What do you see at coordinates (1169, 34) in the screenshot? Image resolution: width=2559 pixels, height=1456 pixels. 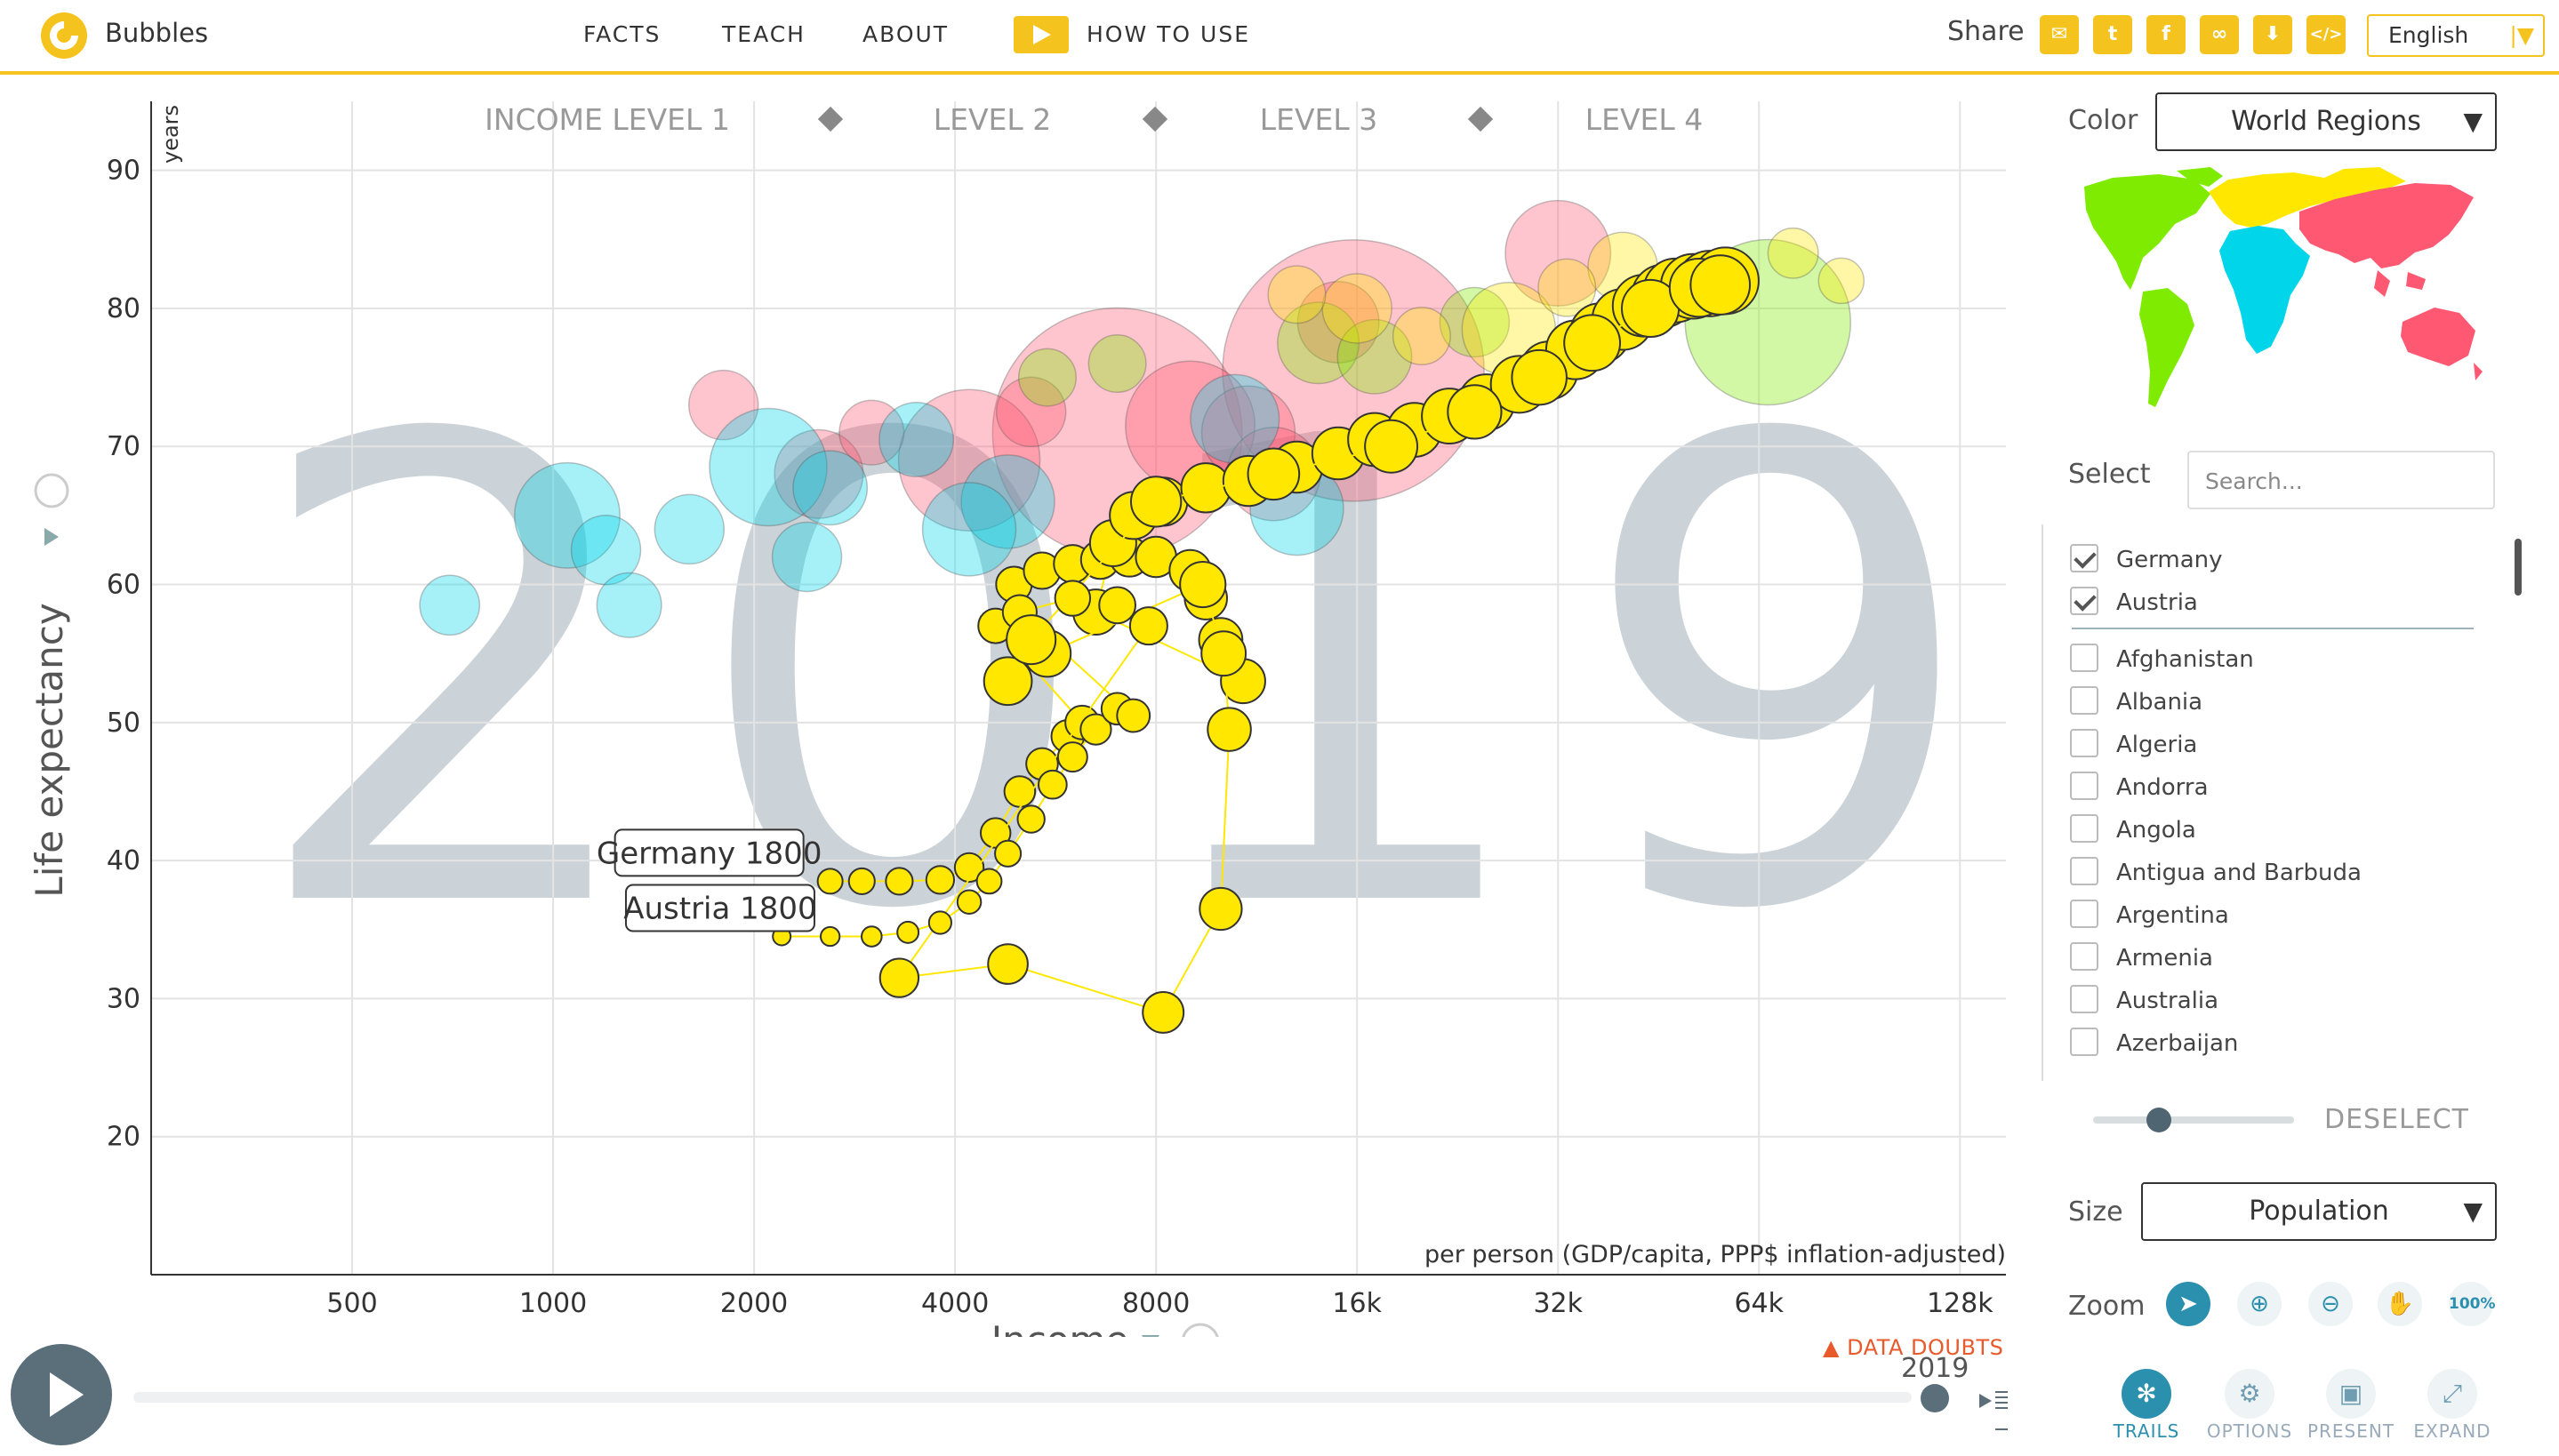 I see `how-to-use-link: HOW TO USE` at bounding box center [1169, 34].